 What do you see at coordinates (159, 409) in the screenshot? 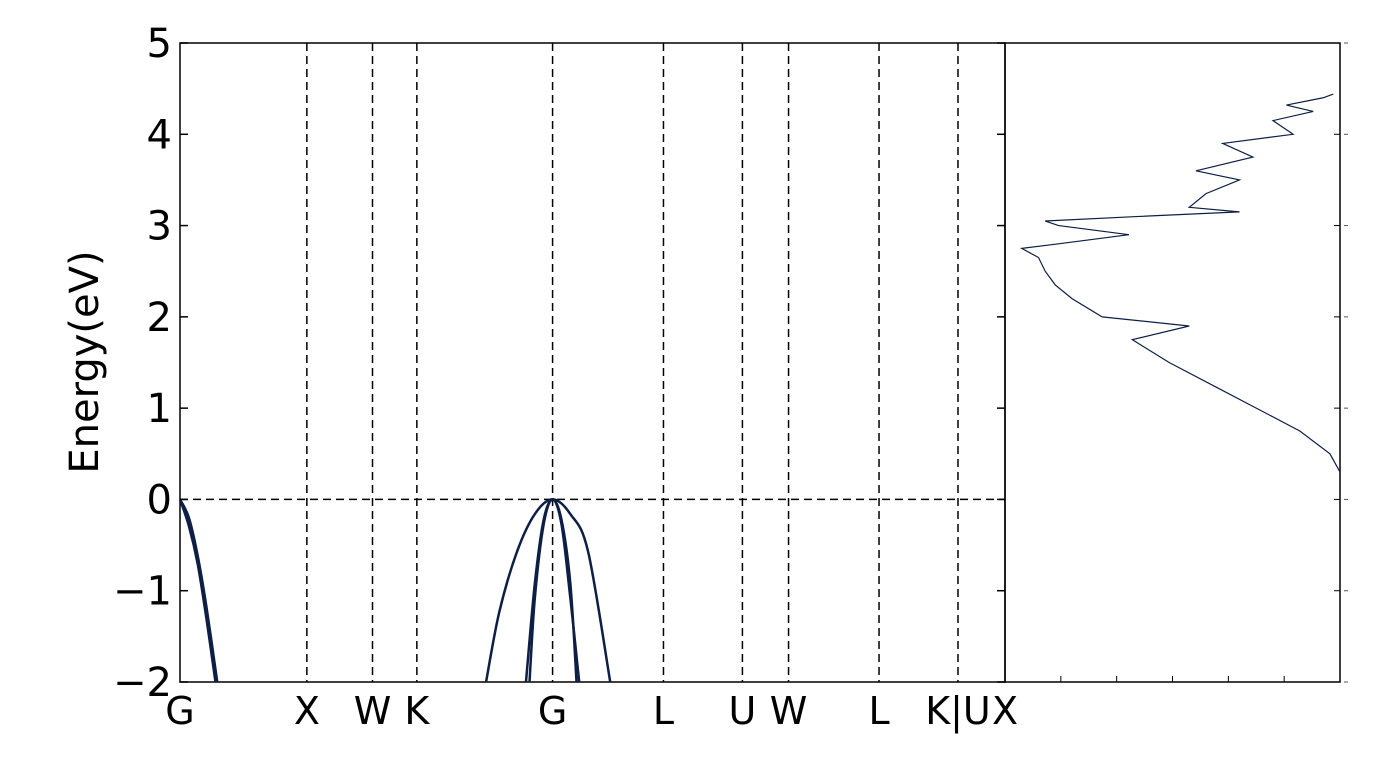
I see `y-tick-label: 1` at bounding box center [159, 409].